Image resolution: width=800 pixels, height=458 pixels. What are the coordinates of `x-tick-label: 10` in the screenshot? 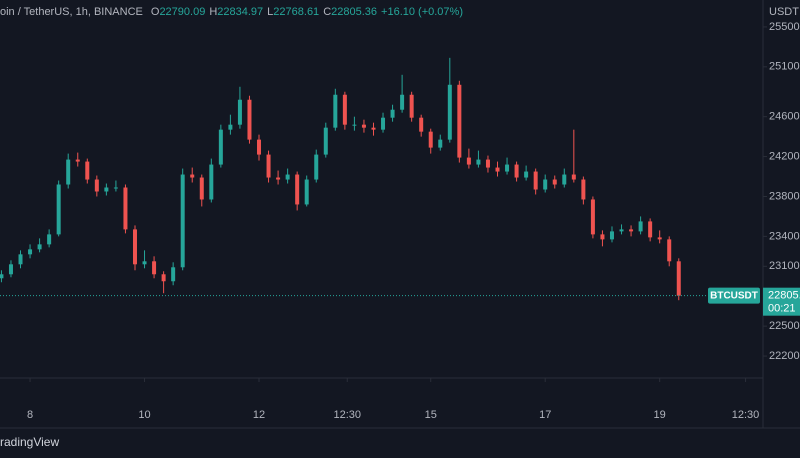 It's located at (144, 415).